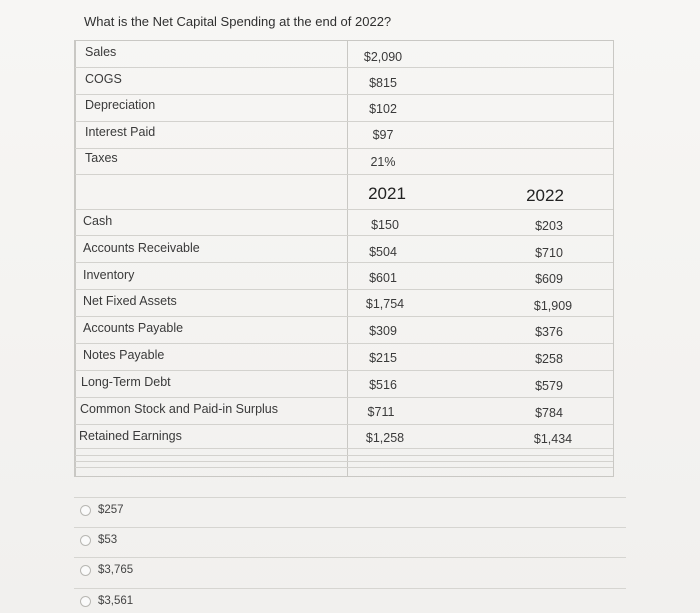  Describe the element at coordinates (108, 540) in the screenshot. I see `answer-option-2-label: $53` at that location.